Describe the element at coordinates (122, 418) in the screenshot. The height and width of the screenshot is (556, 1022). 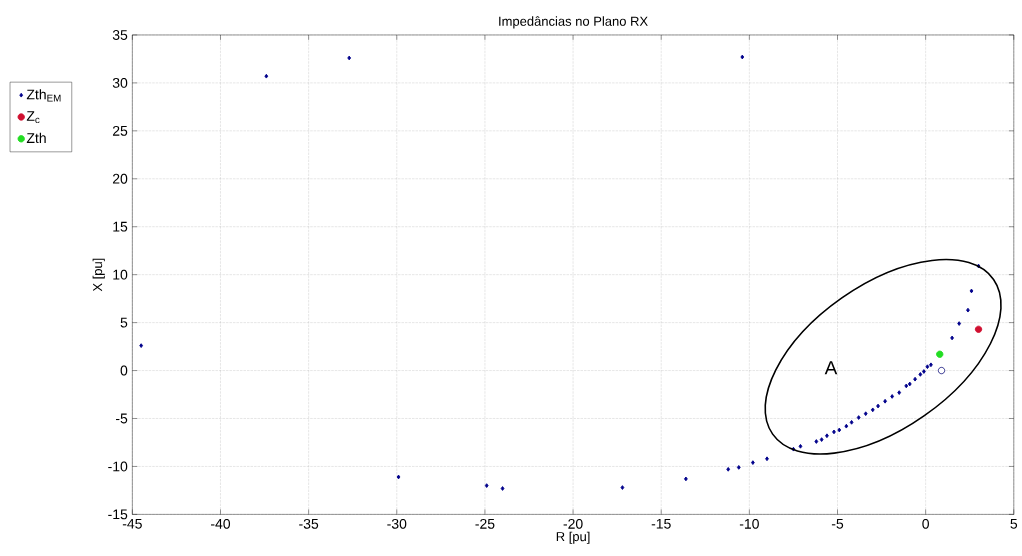
I see `y-tick-label: -5` at that location.